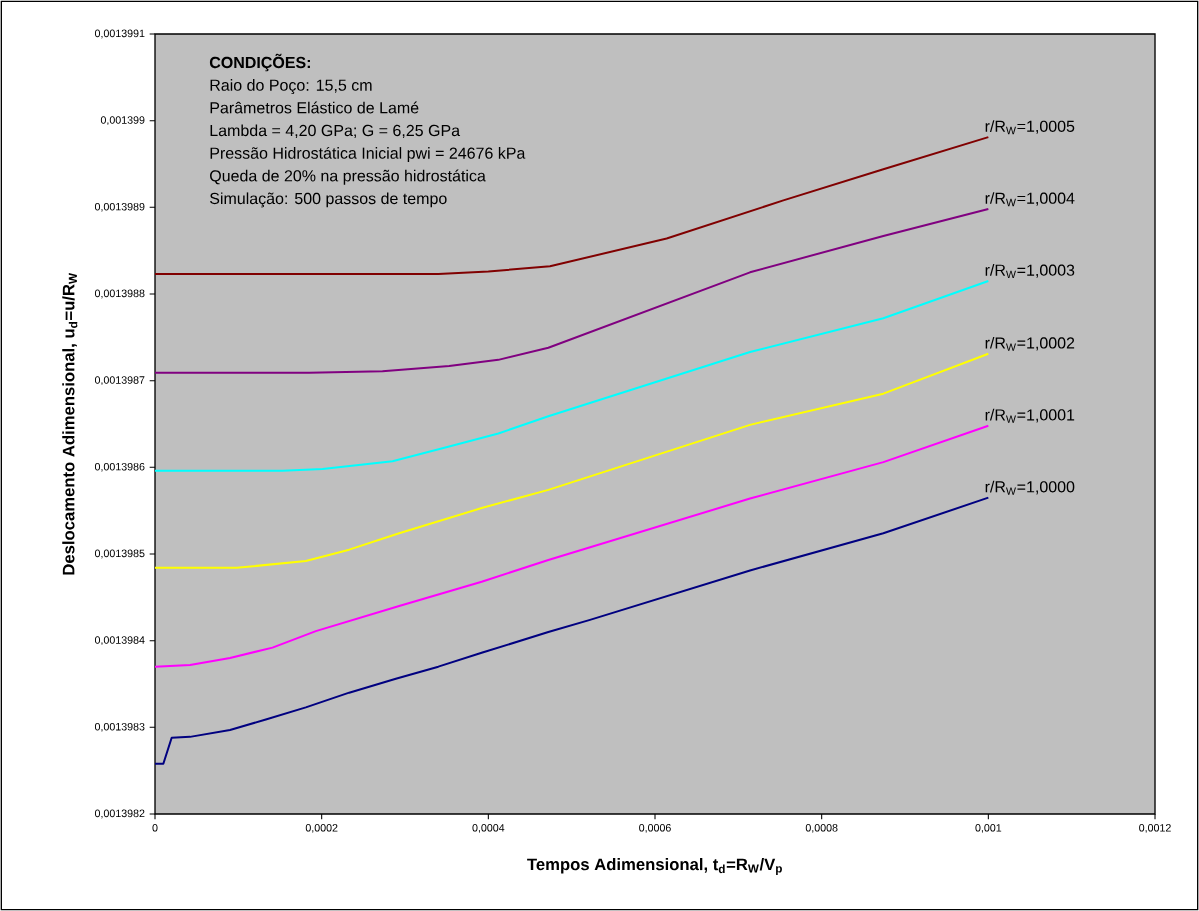 The image size is (1199, 911). What do you see at coordinates (119, 34) in the screenshot?
I see `y-tick-label: 0,0013991` at bounding box center [119, 34].